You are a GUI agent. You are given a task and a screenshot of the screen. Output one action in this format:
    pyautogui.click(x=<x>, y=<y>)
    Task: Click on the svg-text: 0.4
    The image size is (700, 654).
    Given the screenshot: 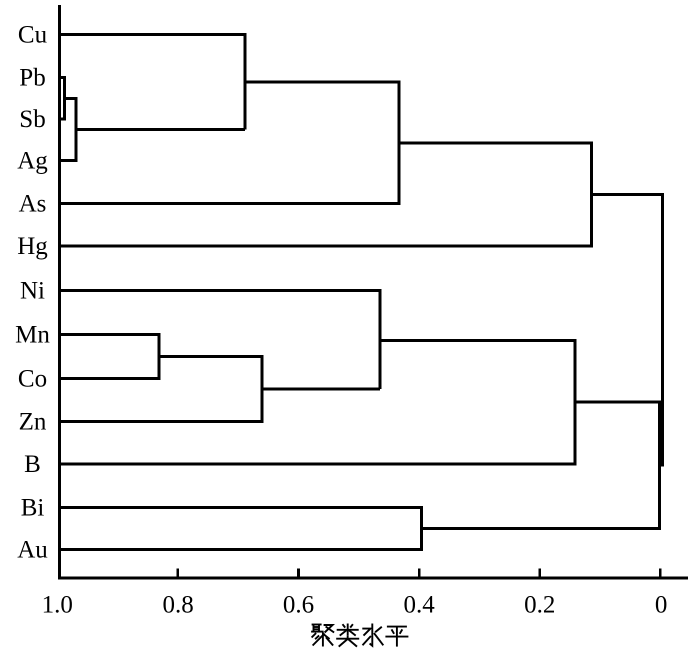 What is the action you would take?
    pyautogui.click(x=419, y=605)
    